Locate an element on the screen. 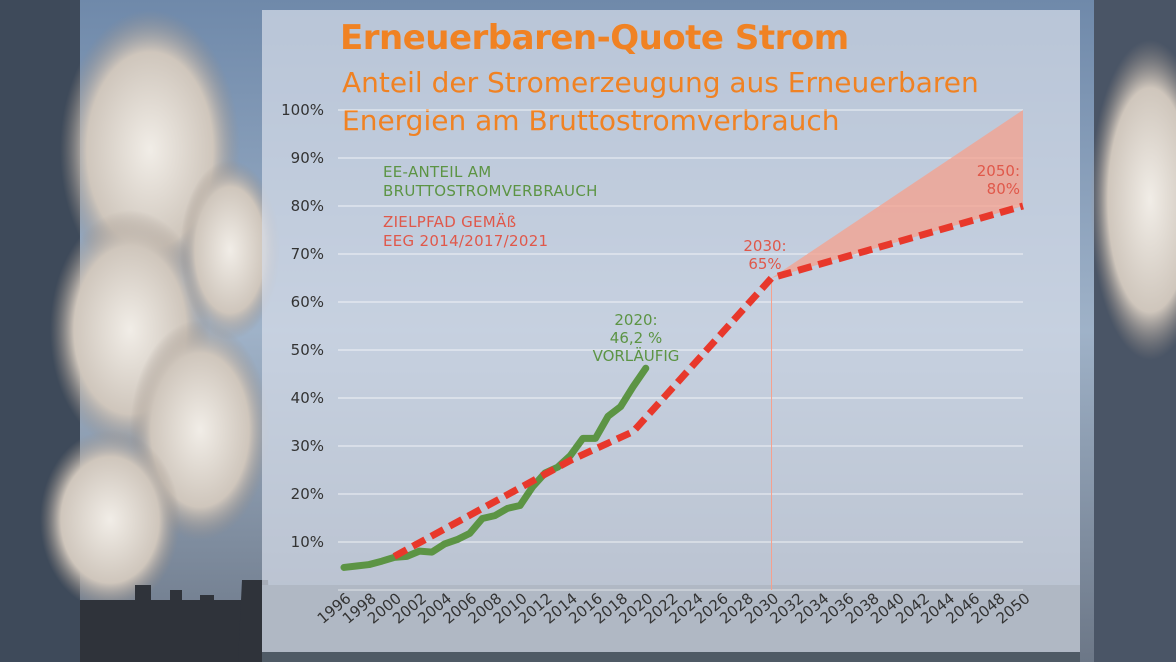 The width and height of the screenshot is (1176, 662). y-tick-label: 20% is located at coordinates (307, 494).